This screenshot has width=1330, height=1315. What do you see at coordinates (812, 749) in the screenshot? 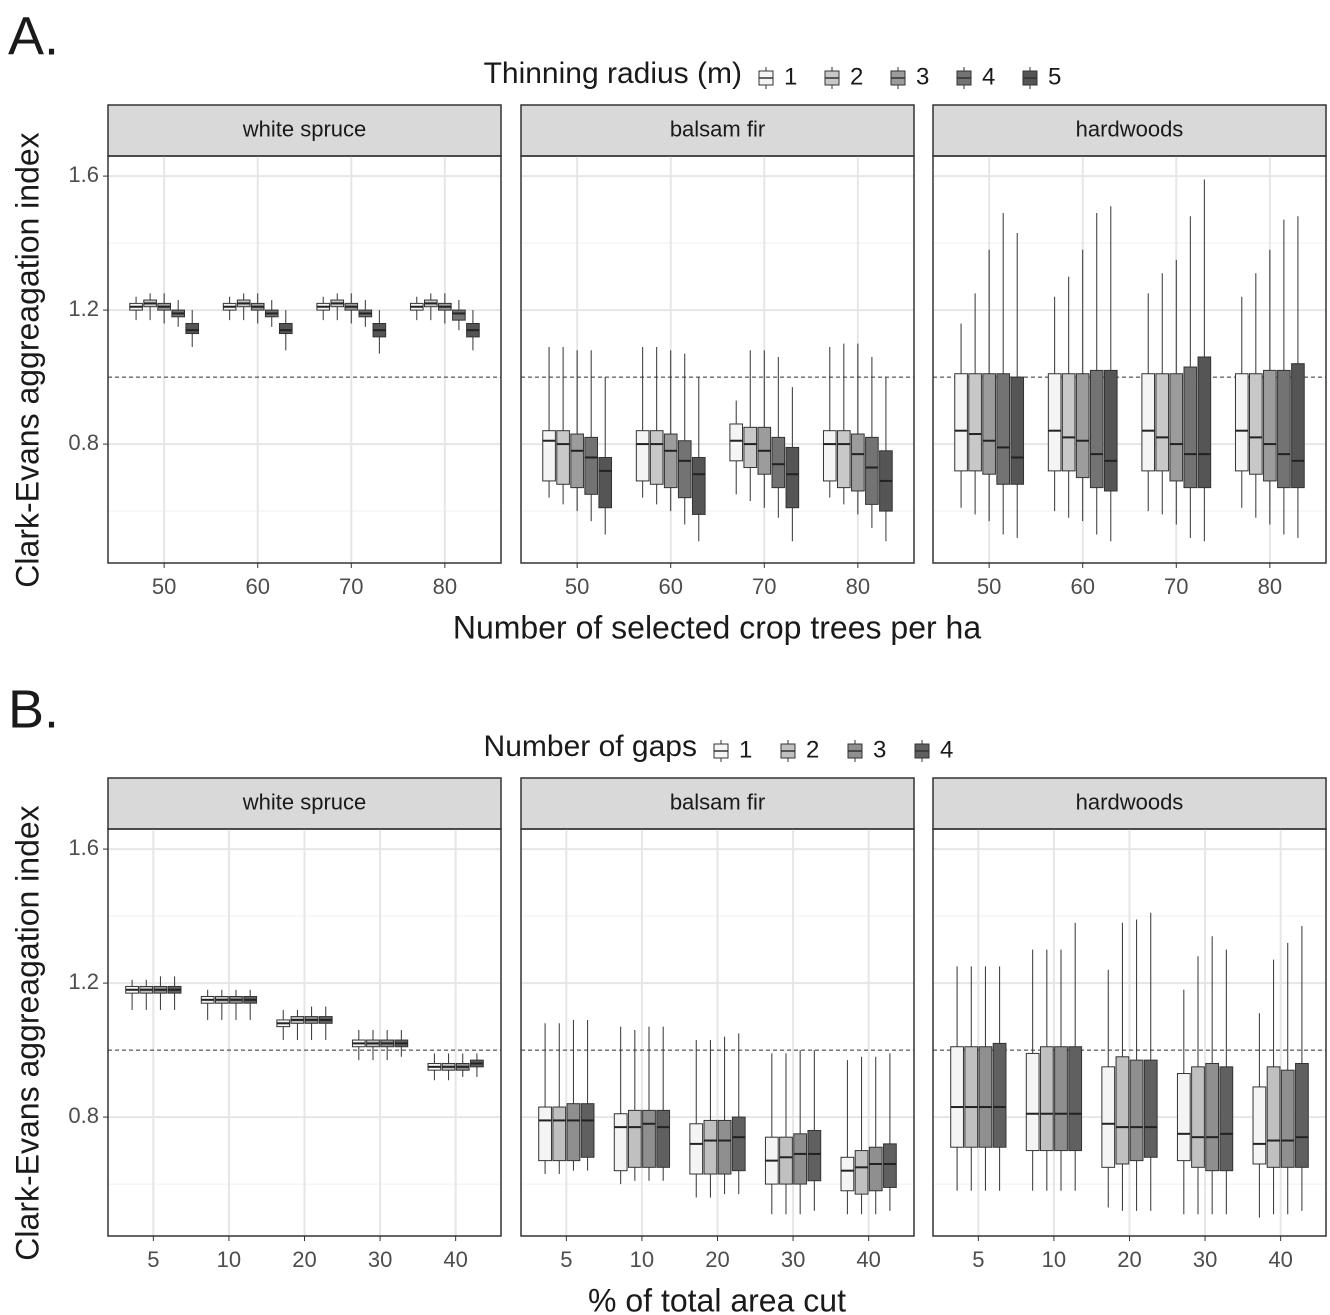
I see `legend-label: 2` at bounding box center [812, 749].